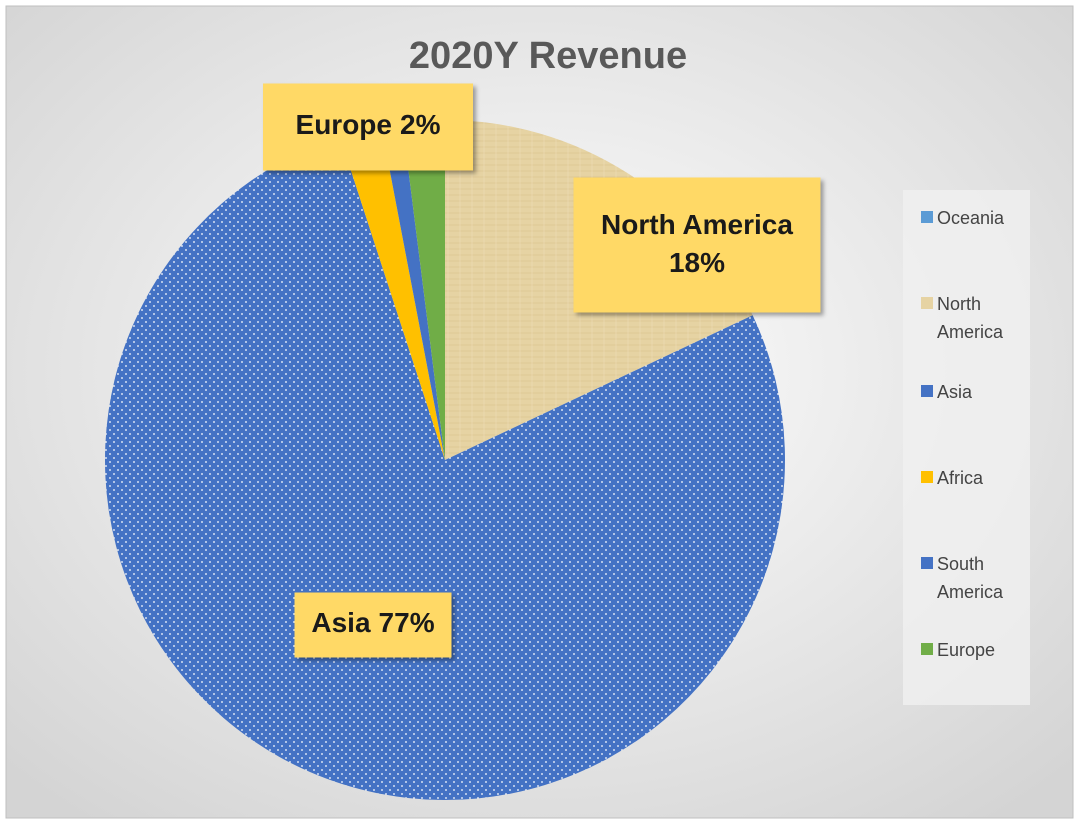  I want to click on data-label-category: Asia, so click(341, 622).